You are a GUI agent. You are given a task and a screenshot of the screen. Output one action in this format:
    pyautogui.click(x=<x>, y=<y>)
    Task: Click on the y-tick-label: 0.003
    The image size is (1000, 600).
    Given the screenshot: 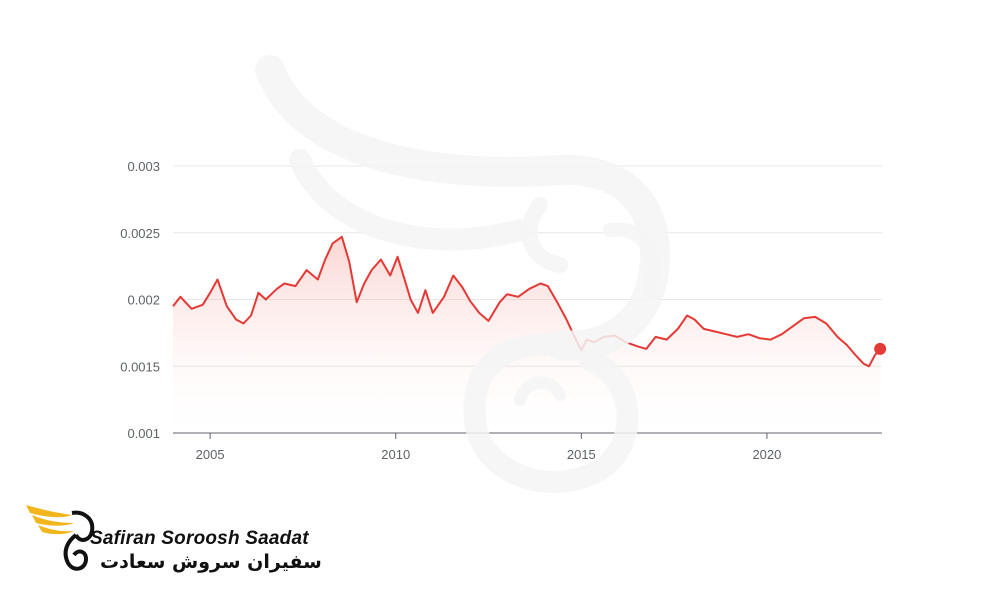 What is the action you would take?
    pyautogui.click(x=143, y=166)
    